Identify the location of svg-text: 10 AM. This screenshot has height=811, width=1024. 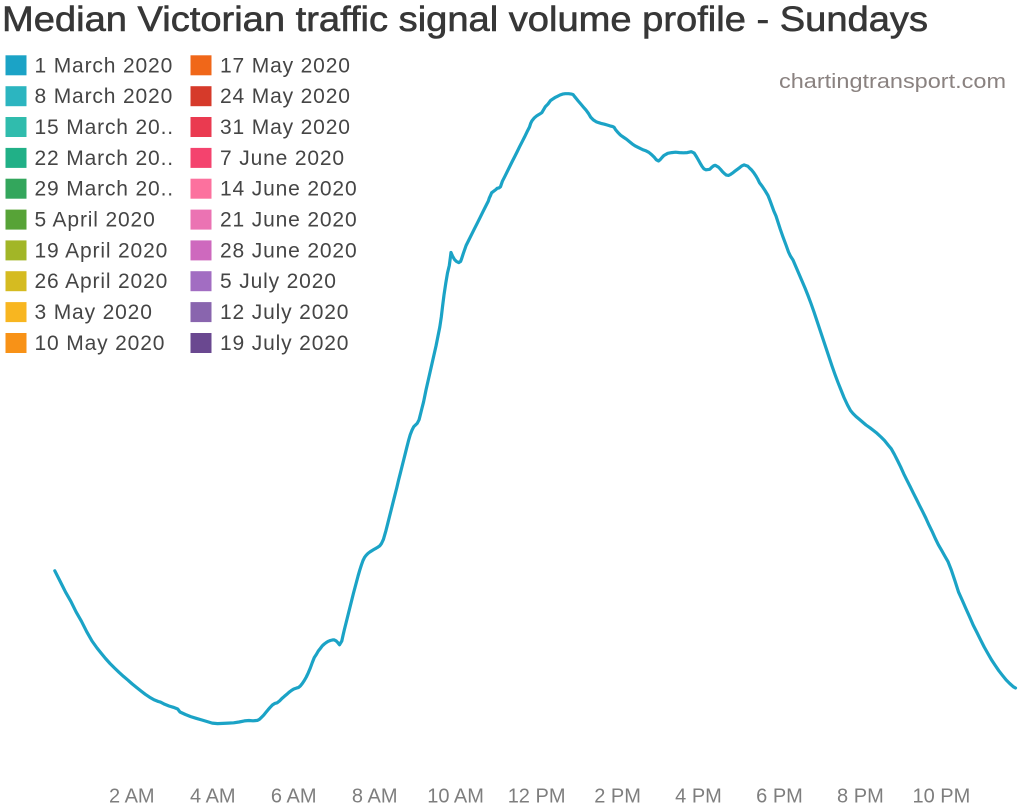
(455, 797).